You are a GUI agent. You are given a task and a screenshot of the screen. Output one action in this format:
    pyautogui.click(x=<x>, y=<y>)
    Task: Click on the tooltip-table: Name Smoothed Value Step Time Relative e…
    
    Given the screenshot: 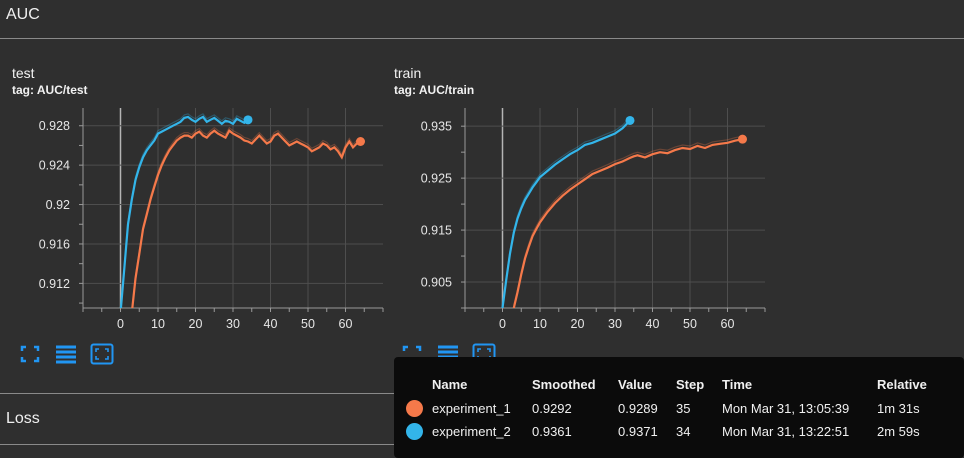 What is the action you would take?
    pyautogui.click(x=670, y=410)
    